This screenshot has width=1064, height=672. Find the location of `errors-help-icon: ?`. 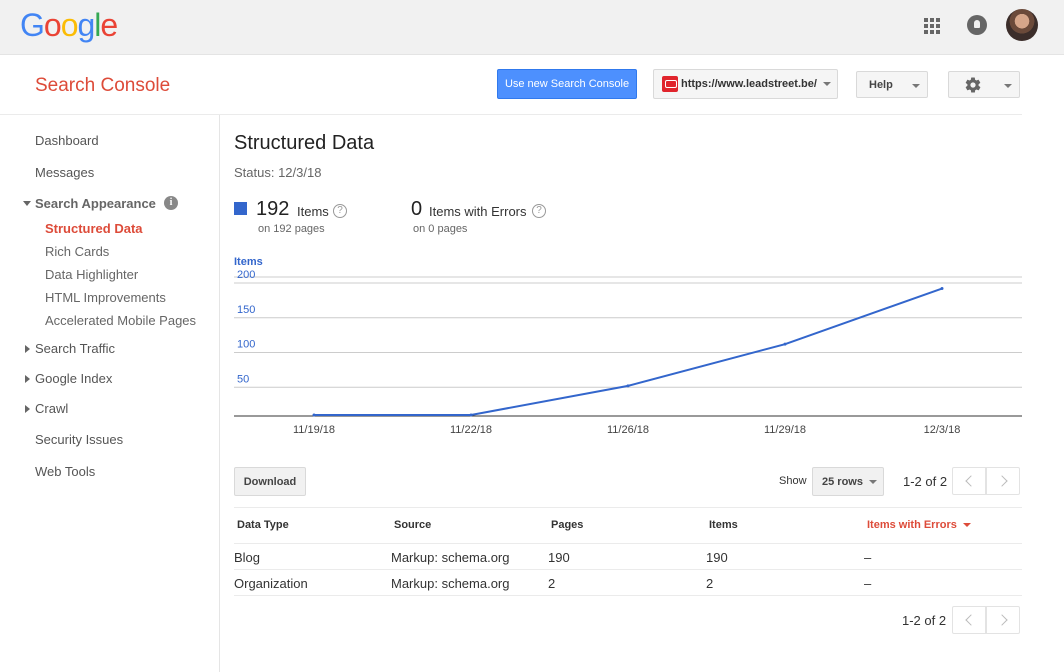

errors-help-icon: ? is located at coordinates (539, 211).